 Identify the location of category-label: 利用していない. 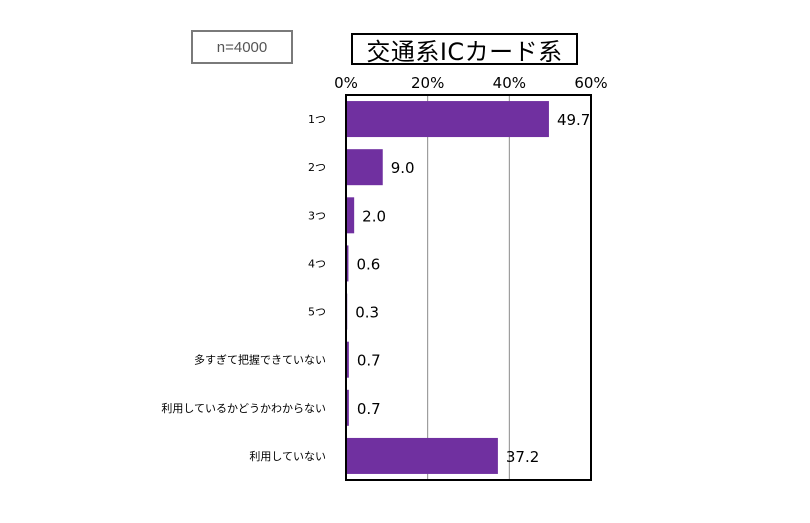
(287, 456).